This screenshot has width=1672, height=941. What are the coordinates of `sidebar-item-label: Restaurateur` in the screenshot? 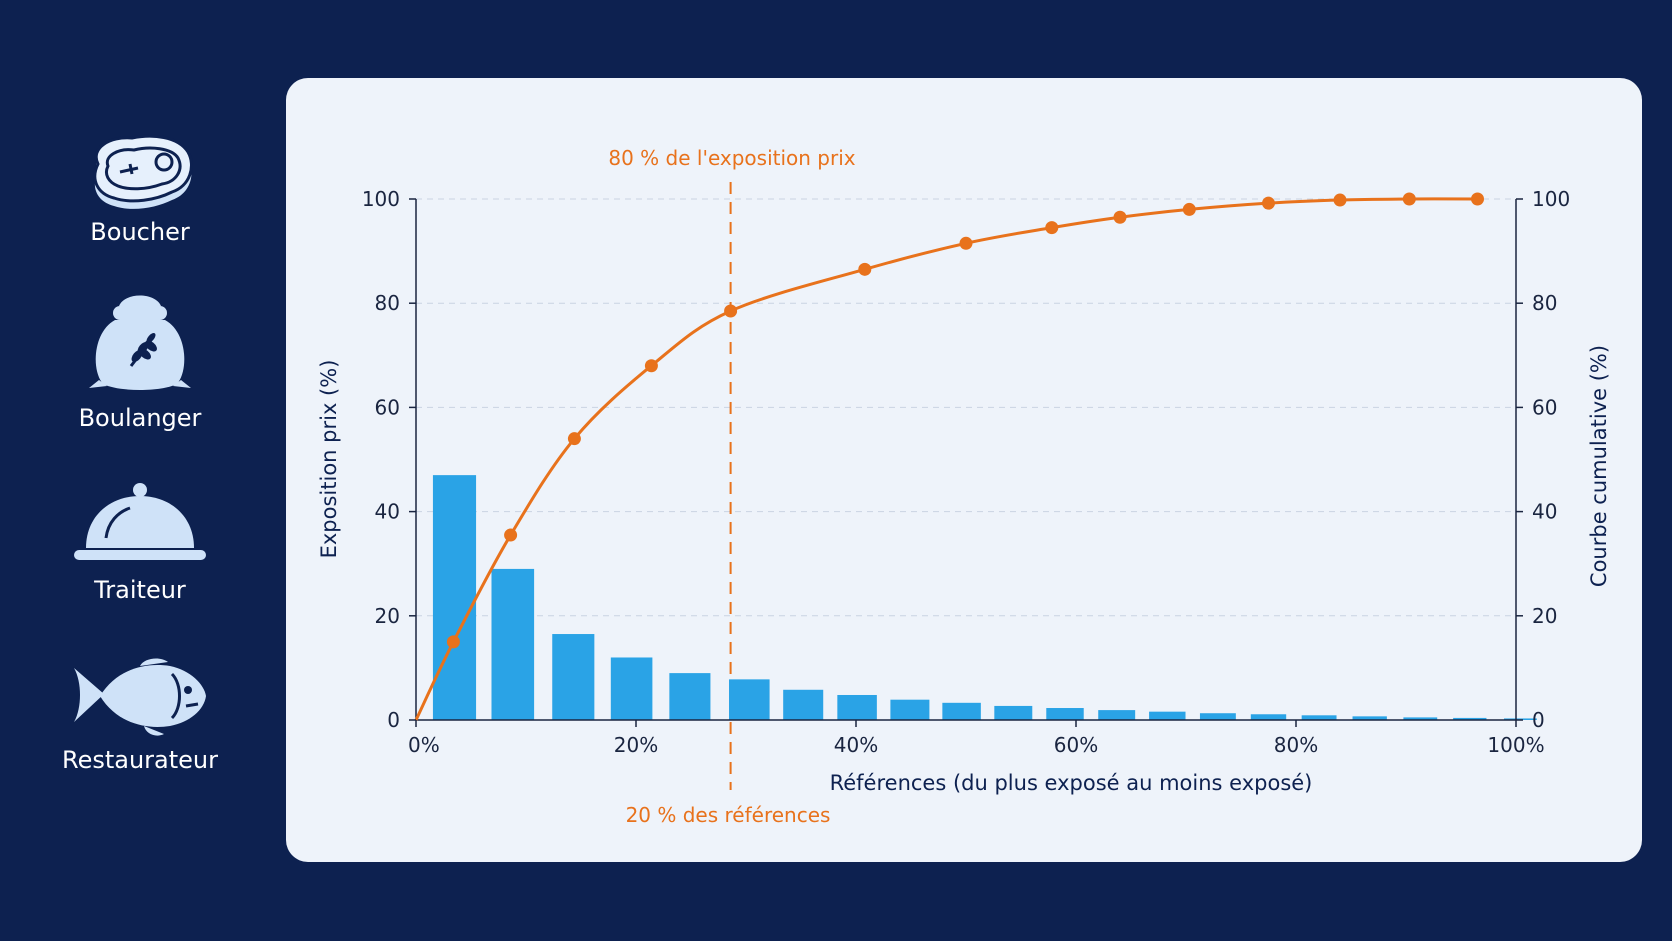 It's located at (140, 760).